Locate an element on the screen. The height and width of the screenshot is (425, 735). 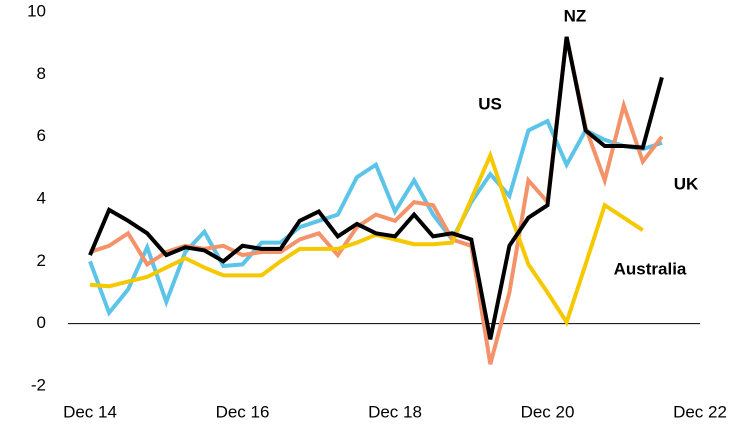
x-tick-label: Dec 16 is located at coordinates (243, 411).